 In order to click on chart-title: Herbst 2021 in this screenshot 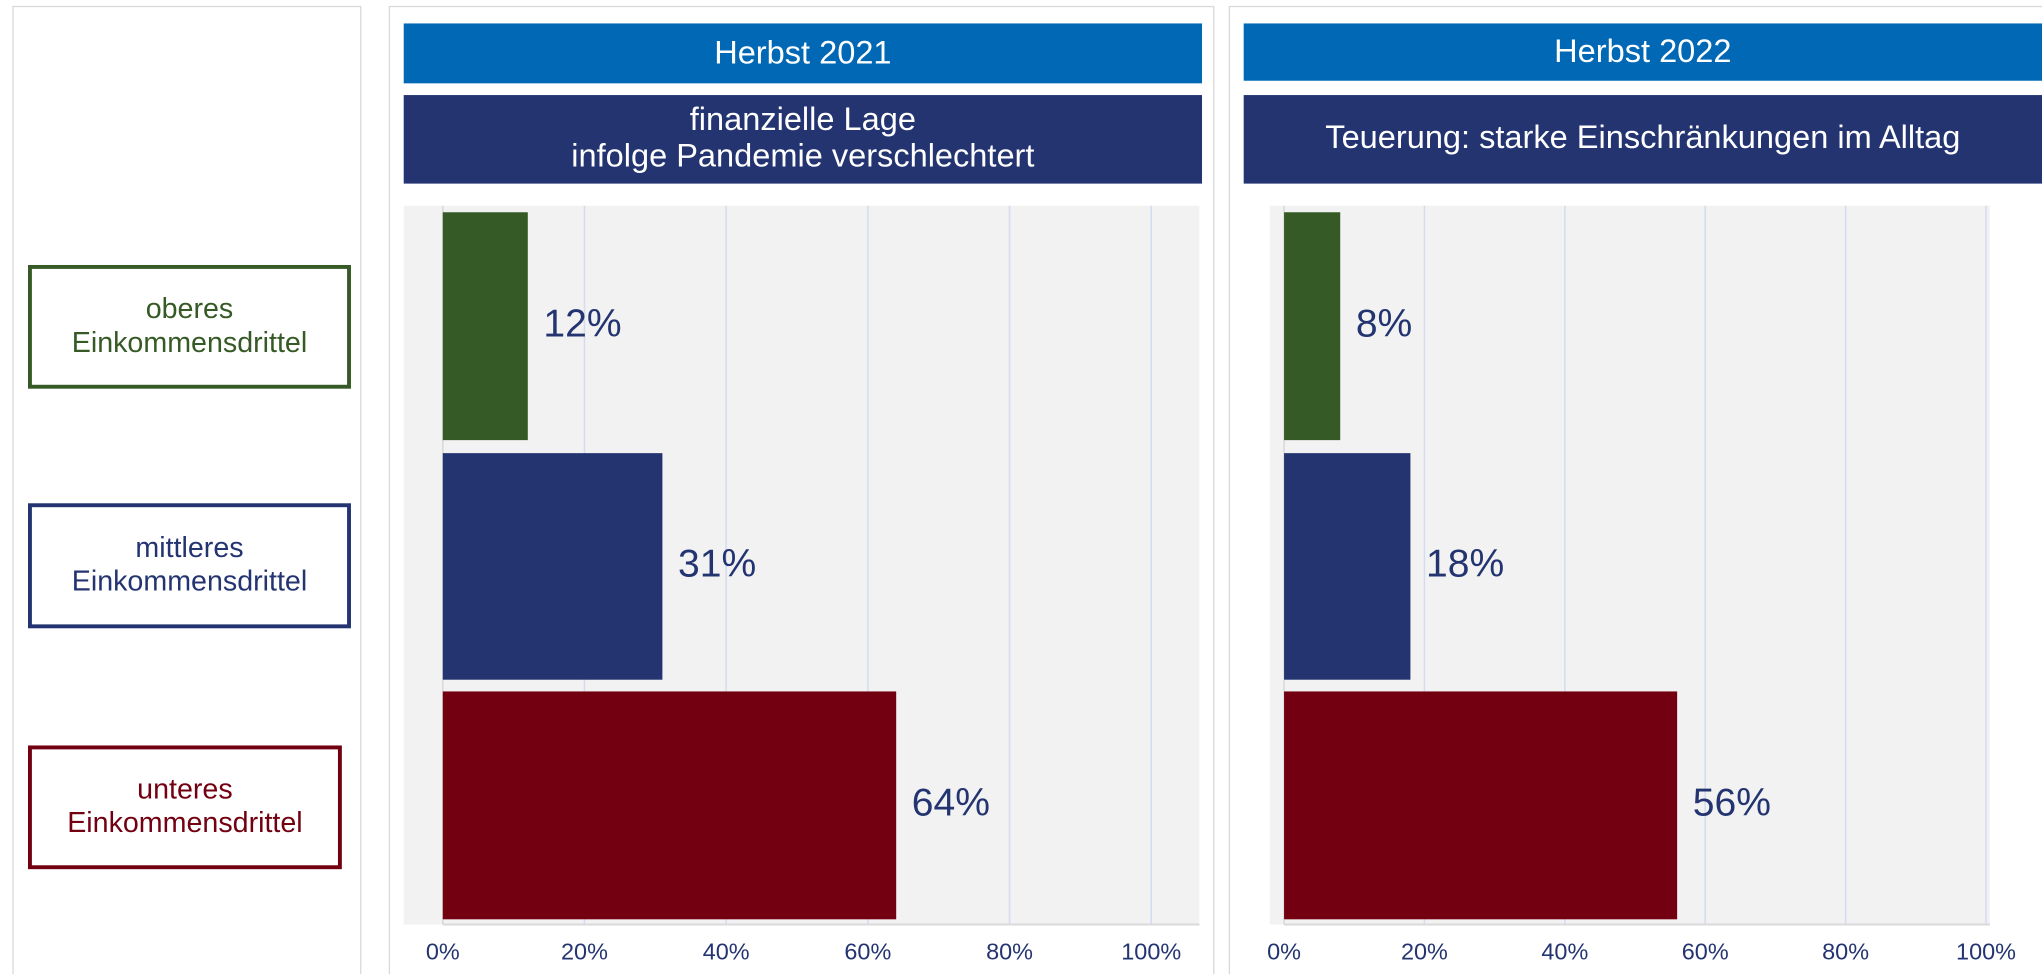, I will do `click(802, 52)`.